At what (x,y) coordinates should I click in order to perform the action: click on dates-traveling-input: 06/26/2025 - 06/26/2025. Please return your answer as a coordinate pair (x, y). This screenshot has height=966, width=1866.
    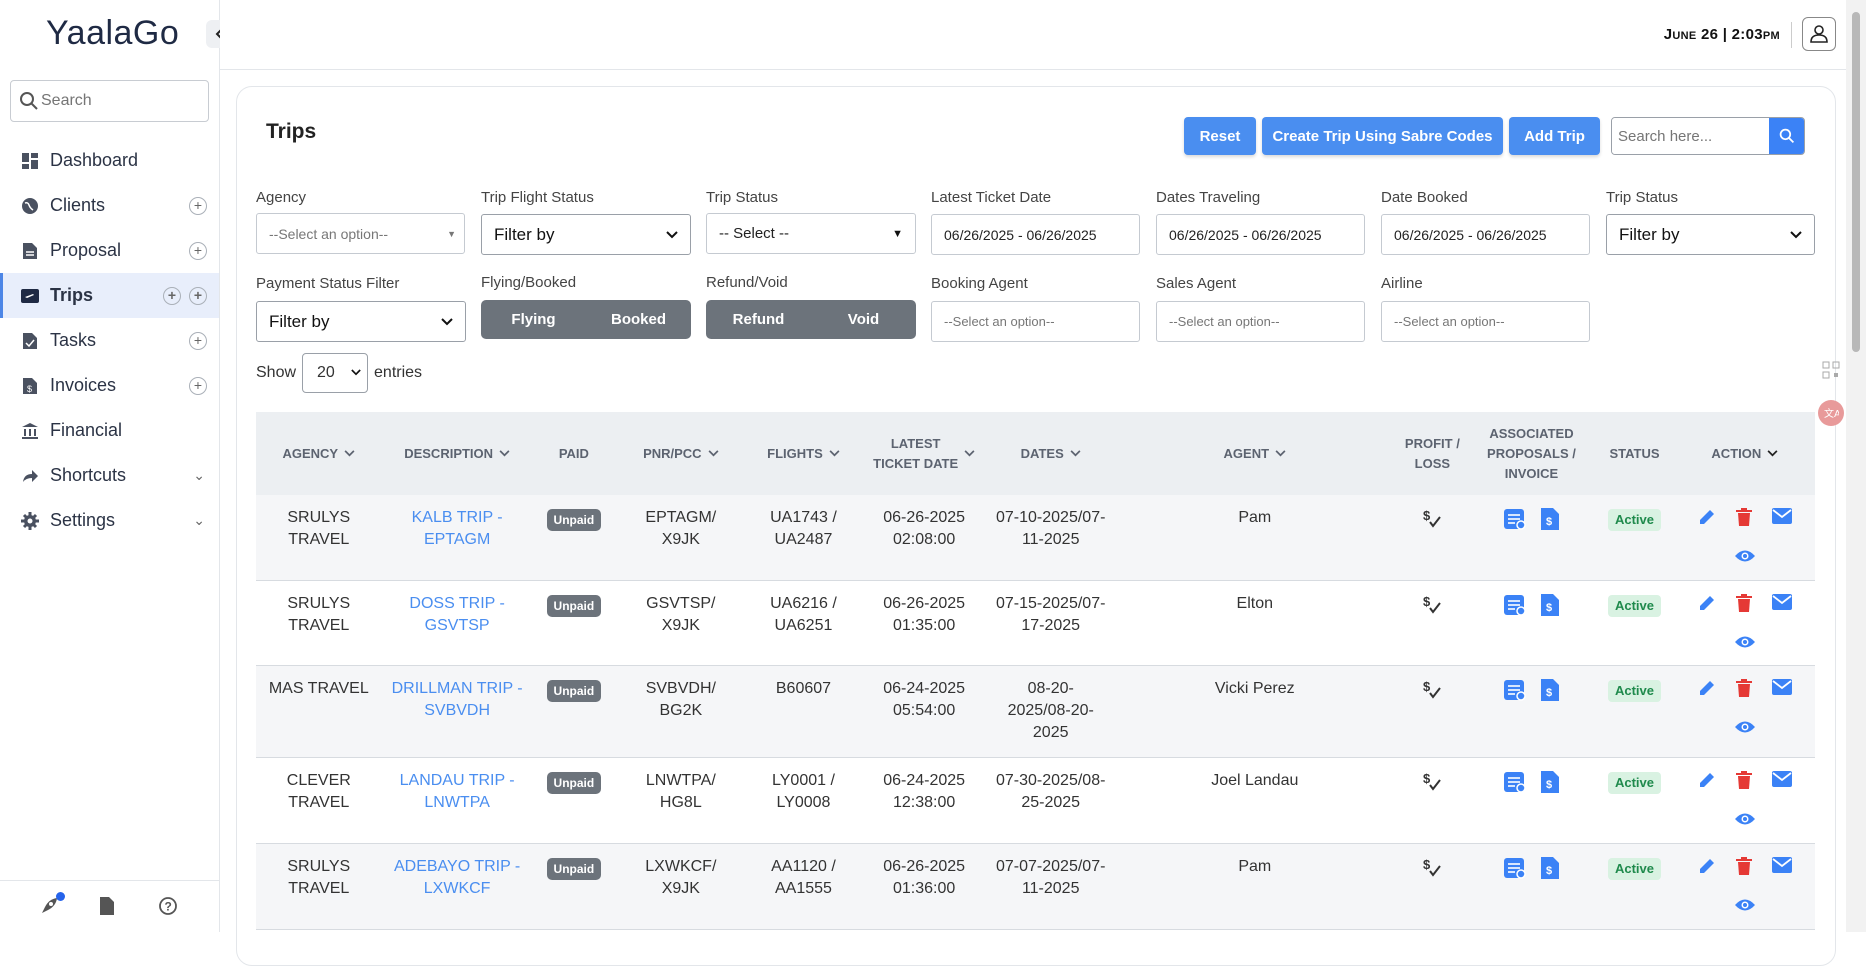
    Looking at the image, I should click on (1260, 234).